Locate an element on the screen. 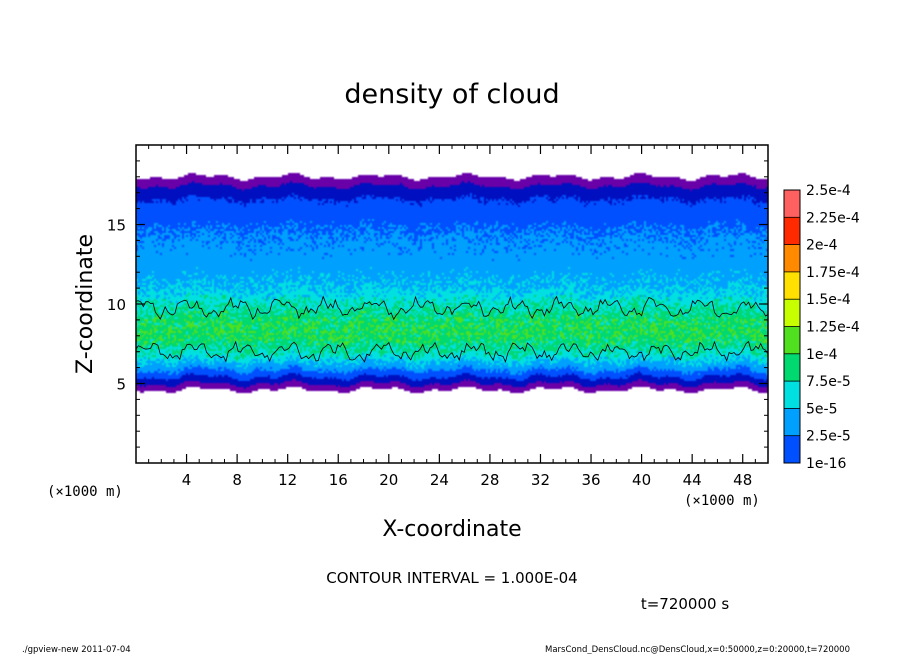 Image resolution: width=904 pixels, height=654 pixels. x-tick-label: 16 is located at coordinates (338, 480).